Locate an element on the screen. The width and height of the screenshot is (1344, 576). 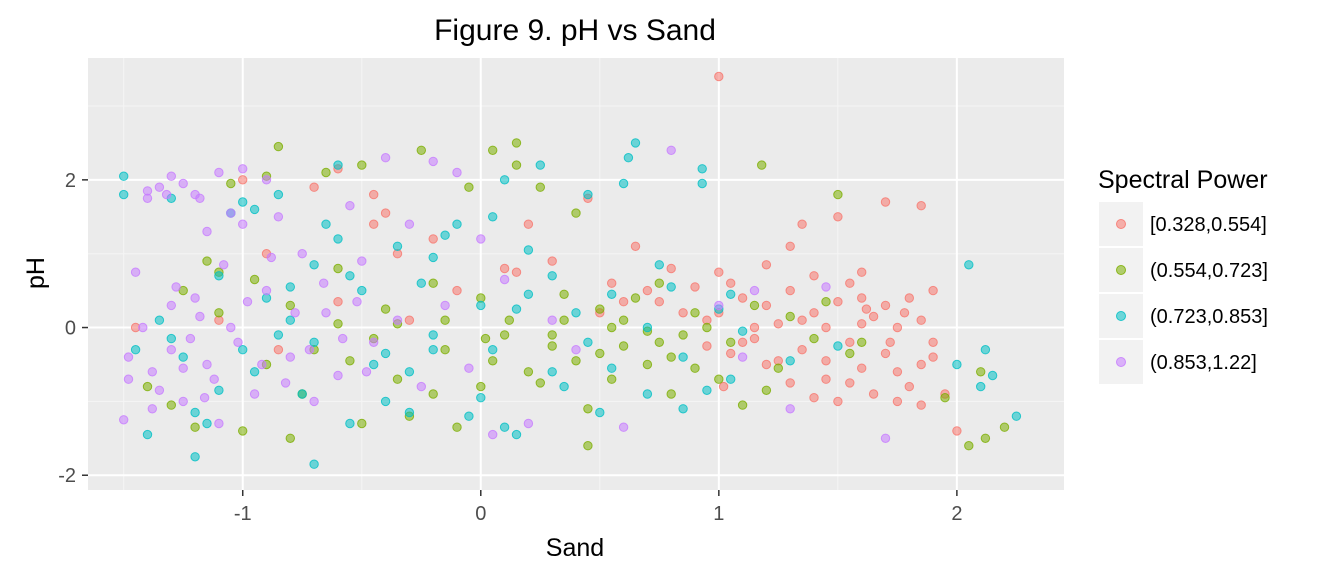
legend-label: (0.723,0.853] is located at coordinates (1209, 317).